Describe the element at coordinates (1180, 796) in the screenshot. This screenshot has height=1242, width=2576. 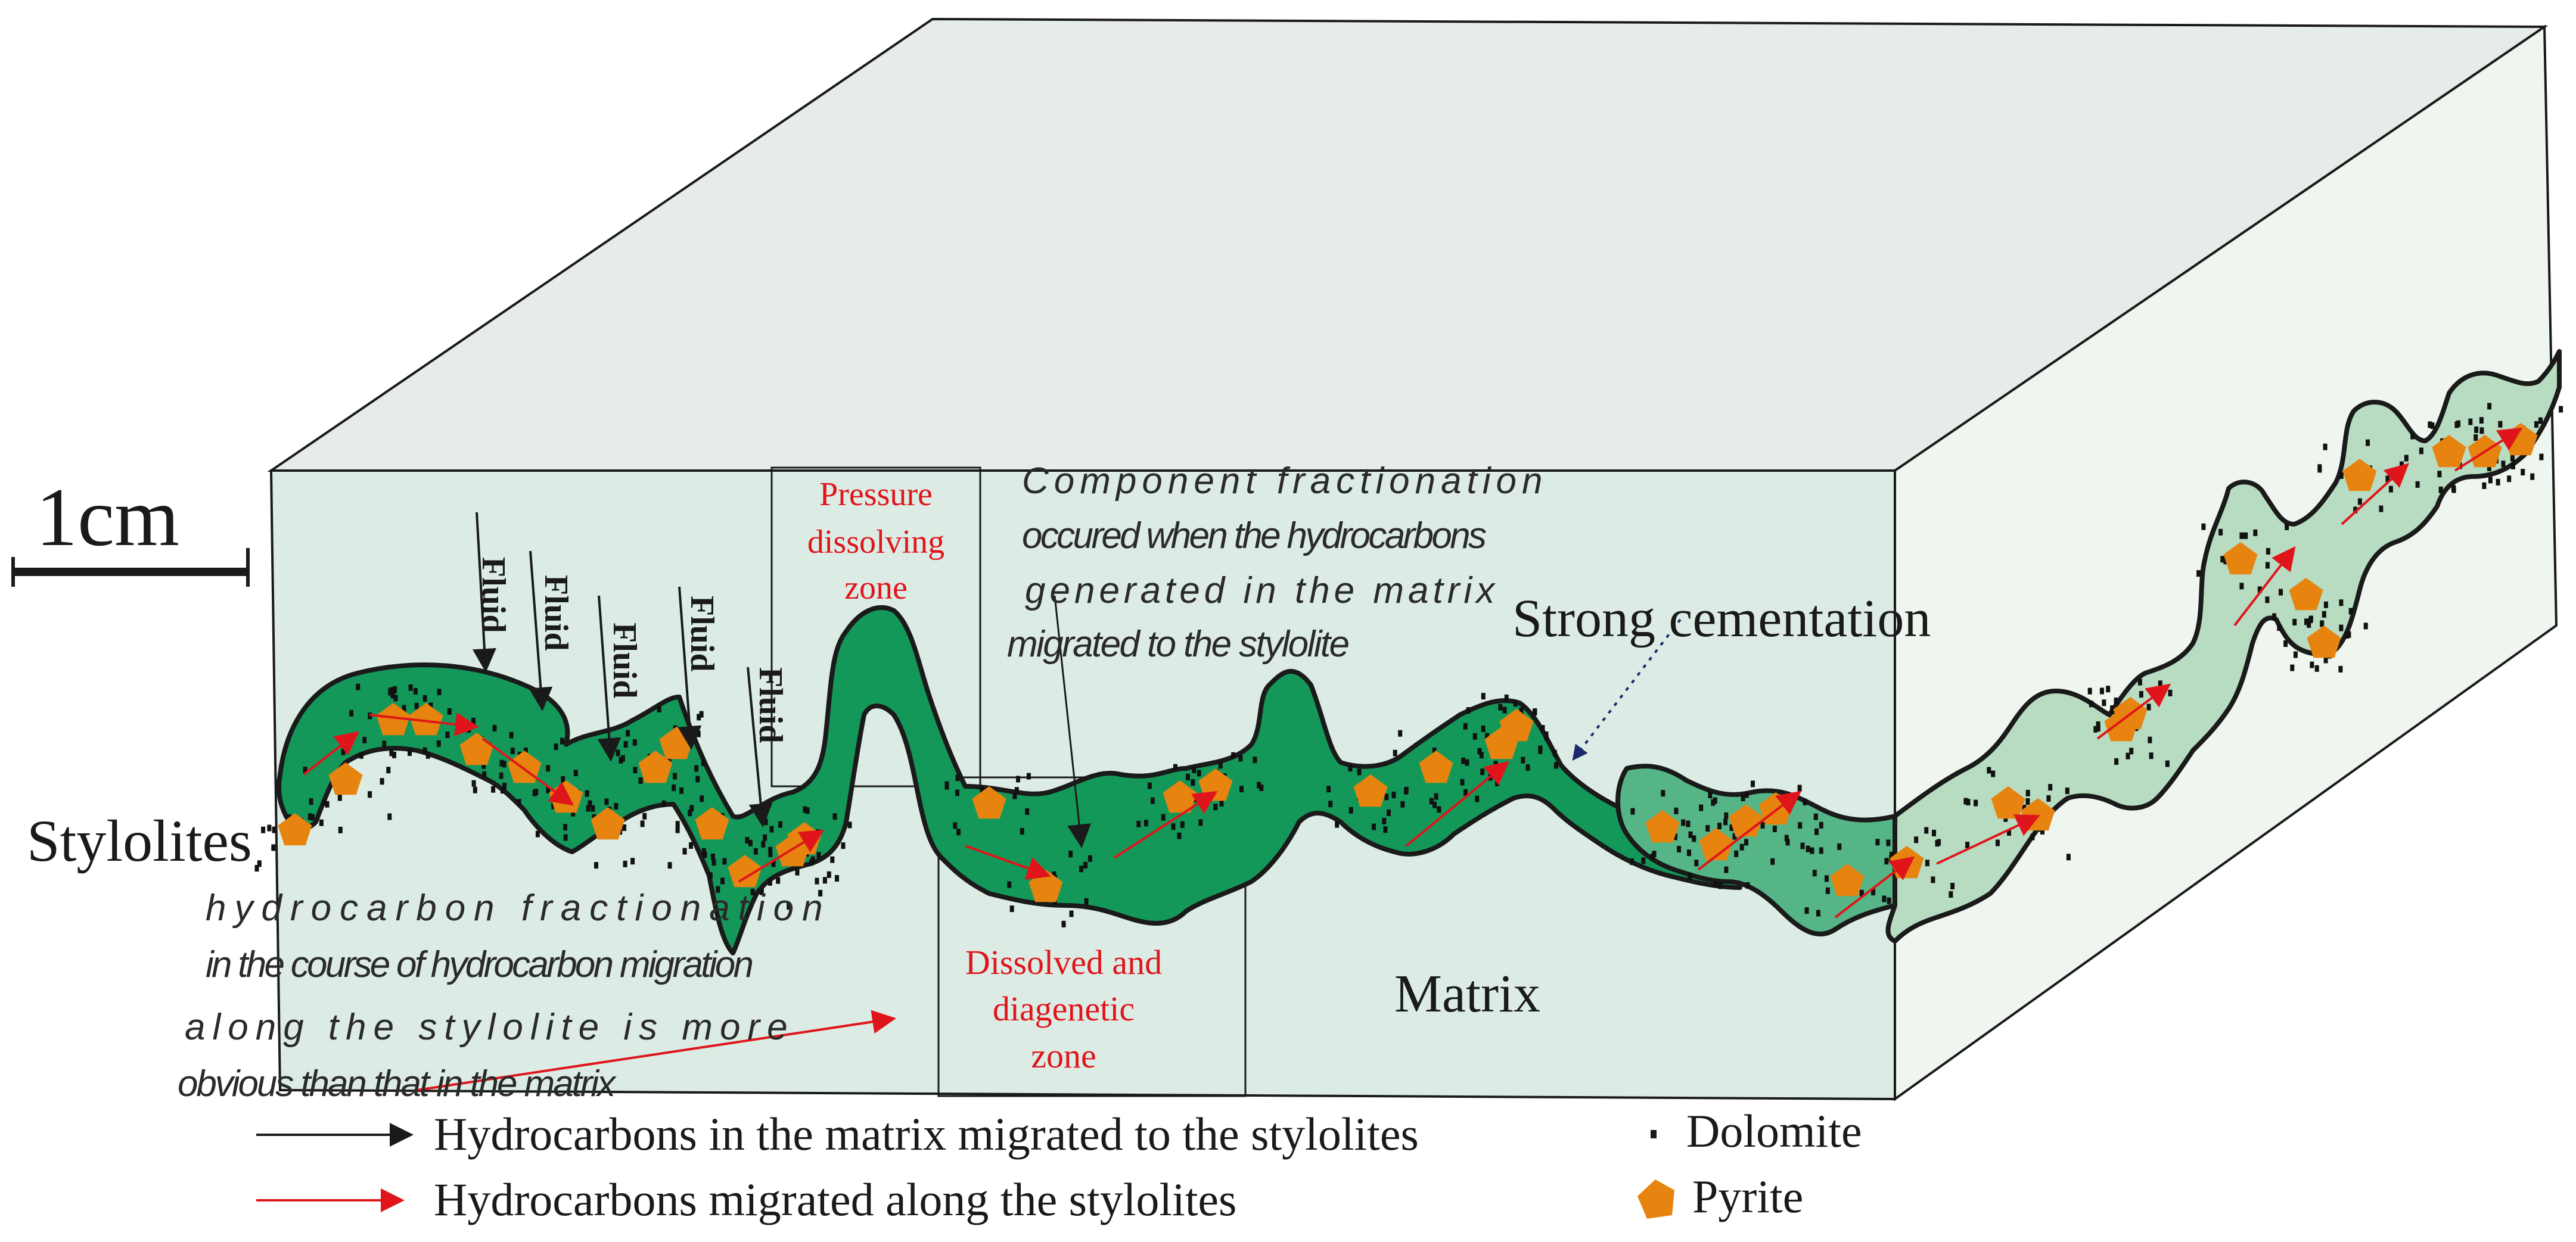
I see `pyrite-grain` at that location.